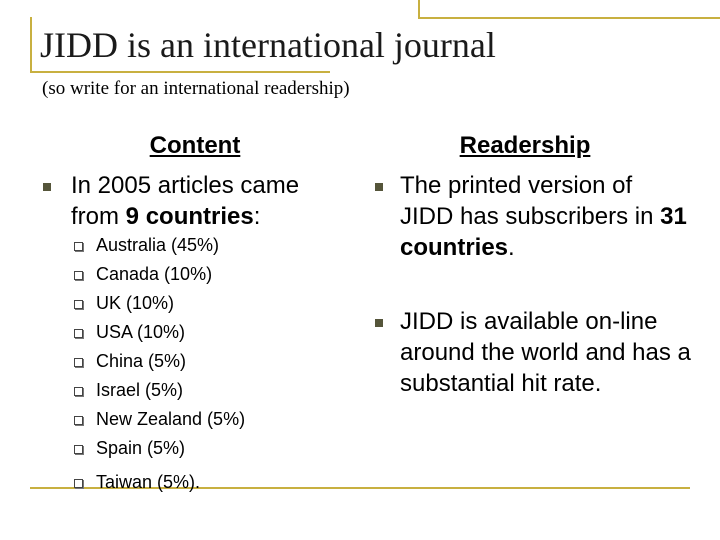  Describe the element at coordinates (185, 201) in the screenshot. I see `text: In 2005 articles came from` at that location.